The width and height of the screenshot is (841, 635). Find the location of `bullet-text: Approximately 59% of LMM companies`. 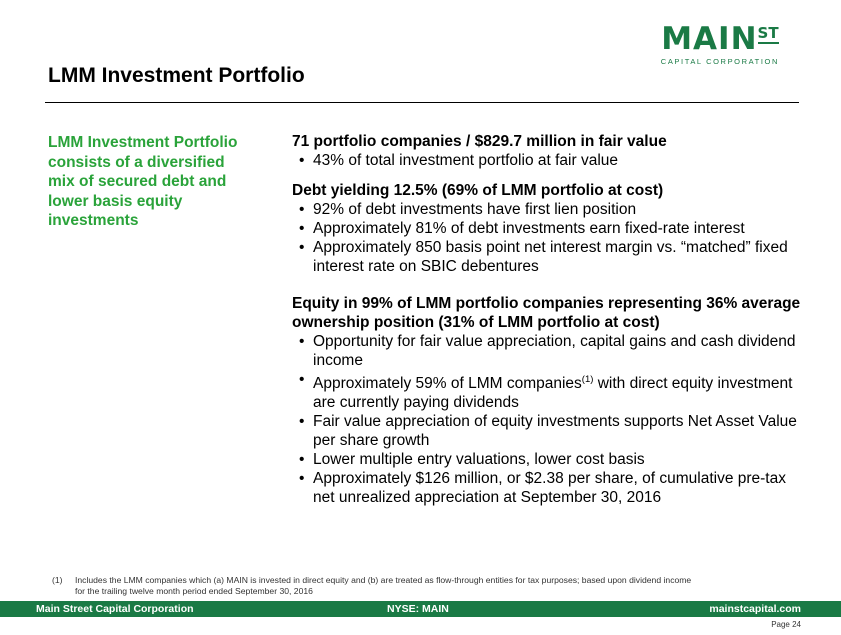

bullet-text: Approximately 59% of LMM companies is located at coordinates (447, 384).